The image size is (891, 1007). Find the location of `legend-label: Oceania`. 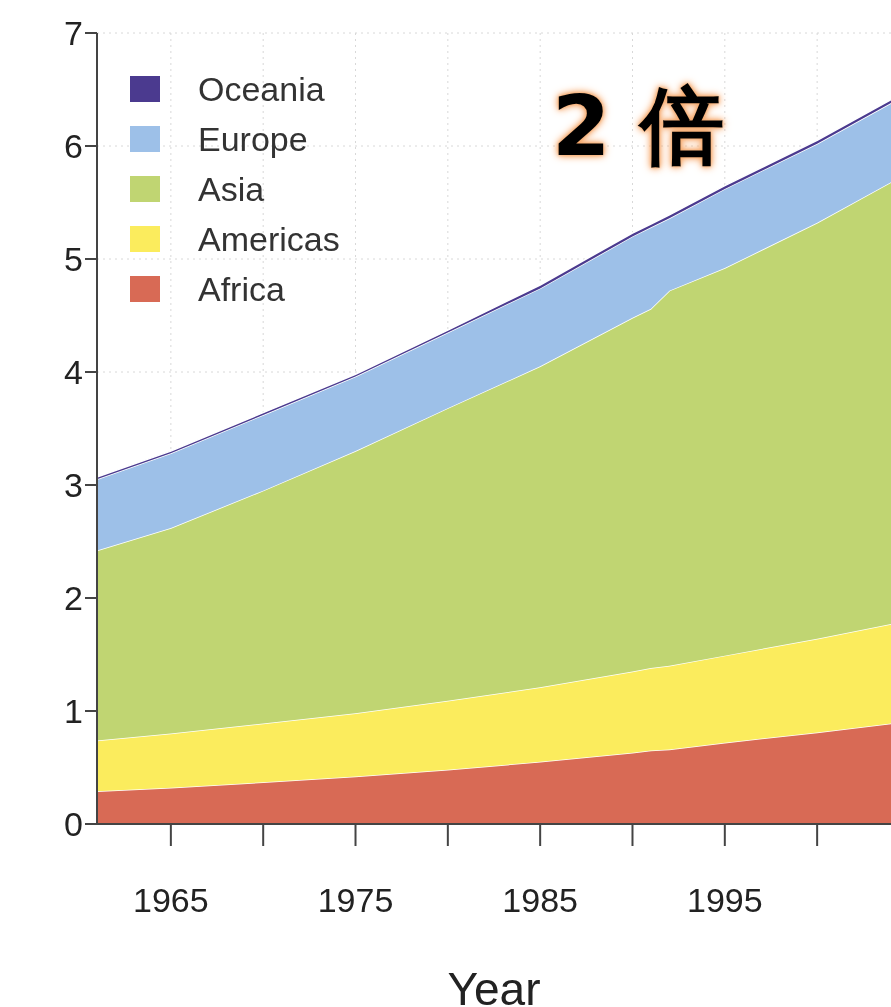

legend-label: Oceania is located at coordinates (261, 89).